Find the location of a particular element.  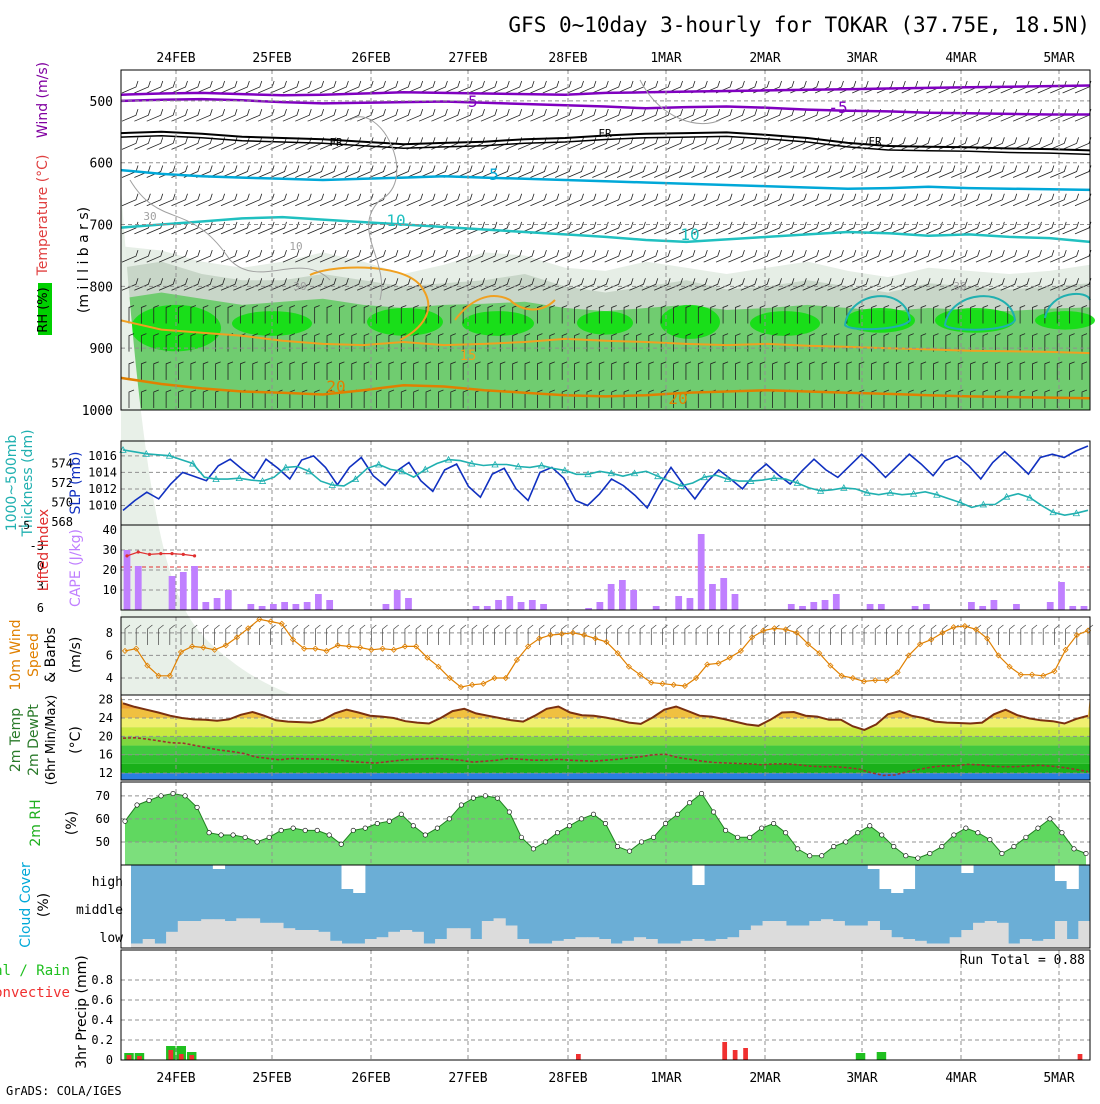

temp-mask is located at coordinates (605, 712).